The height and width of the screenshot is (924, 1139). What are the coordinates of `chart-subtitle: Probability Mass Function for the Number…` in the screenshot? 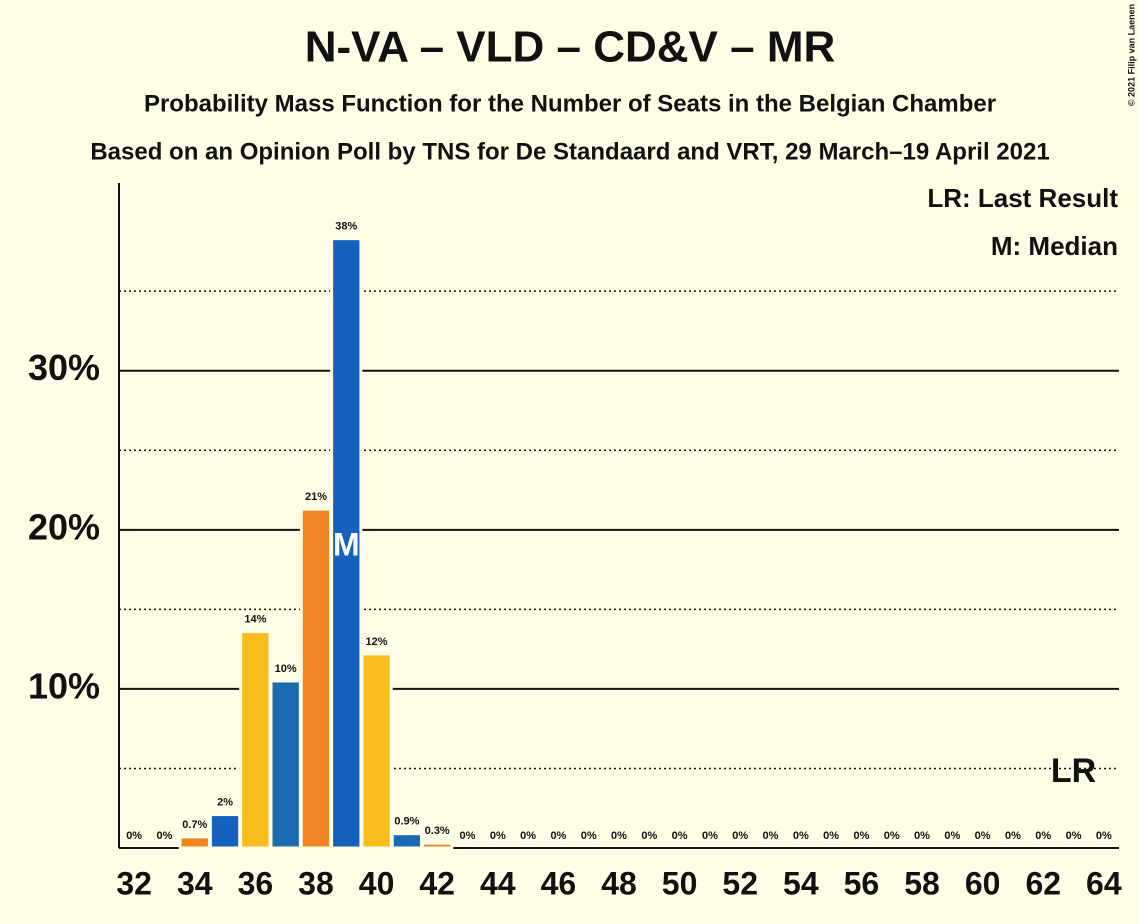 It's located at (570, 103).